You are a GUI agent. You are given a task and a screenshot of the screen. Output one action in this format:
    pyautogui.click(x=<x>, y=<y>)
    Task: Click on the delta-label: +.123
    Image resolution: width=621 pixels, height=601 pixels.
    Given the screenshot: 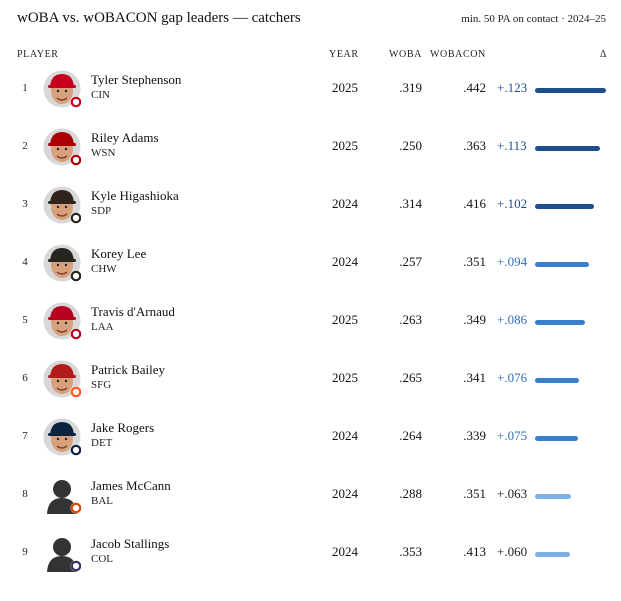 What is the action you would take?
    pyautogui.click(x=512, y=87)
    